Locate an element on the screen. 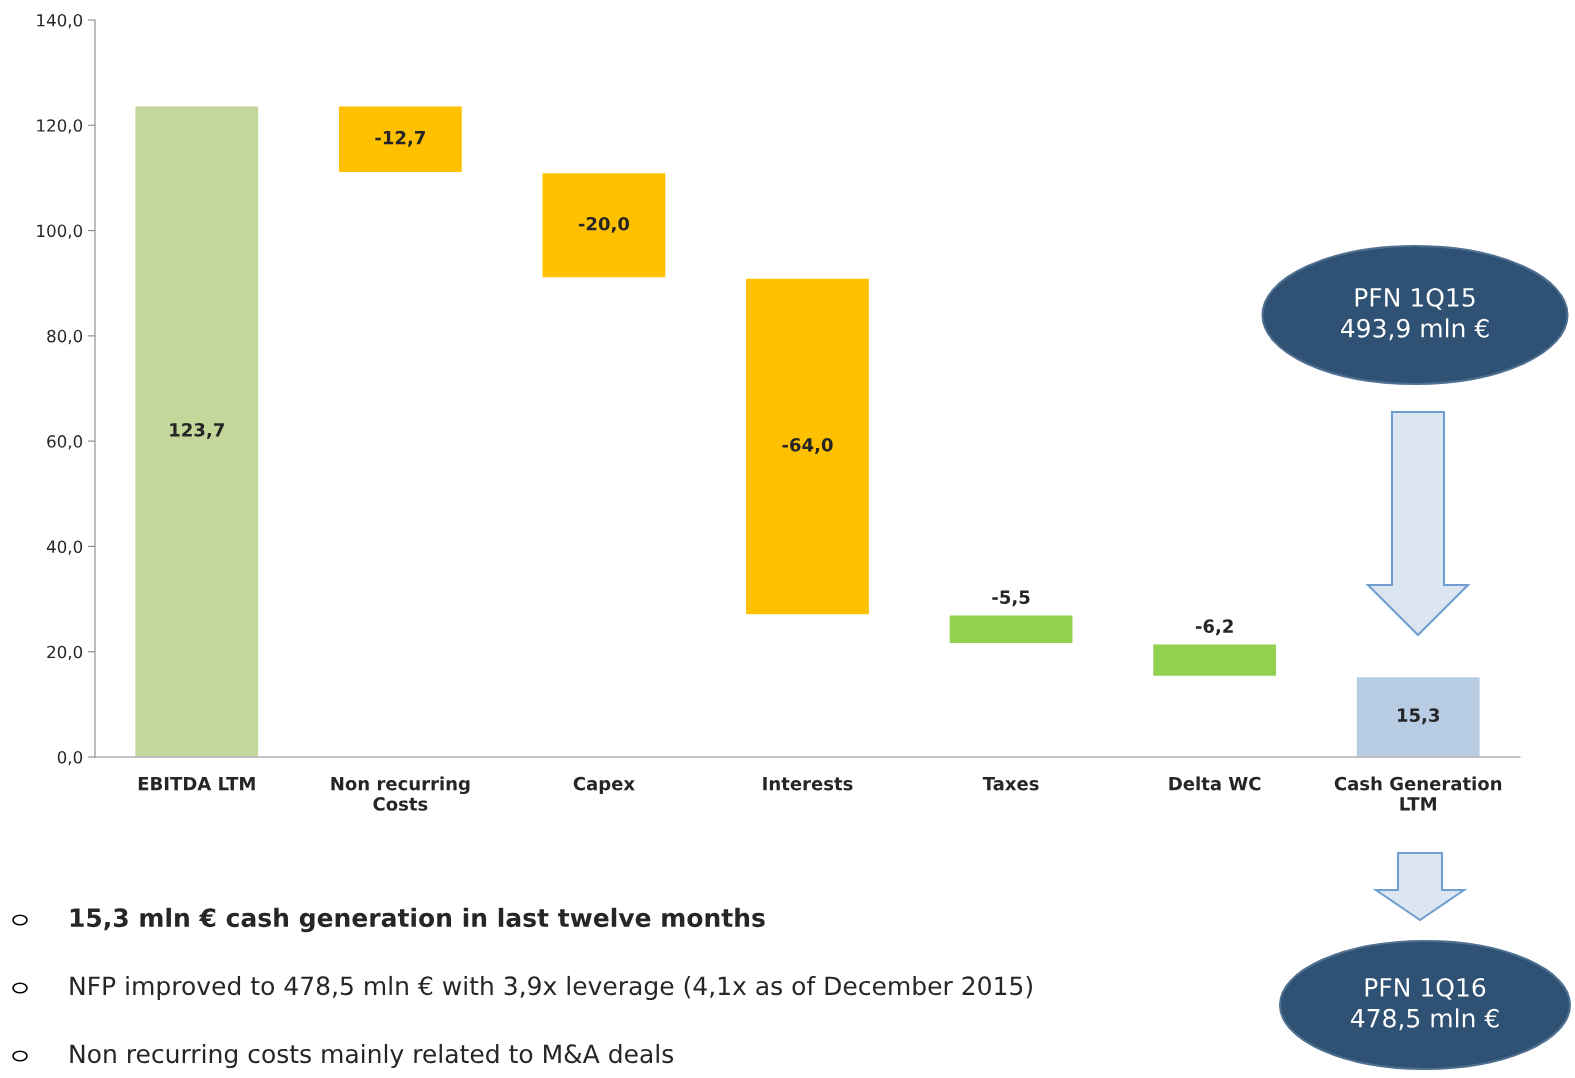 Image resolution: width=1575 pixels, height=1078 pixels. x-tick-label: Non recurring Costs is located at coordinates (400, 793).